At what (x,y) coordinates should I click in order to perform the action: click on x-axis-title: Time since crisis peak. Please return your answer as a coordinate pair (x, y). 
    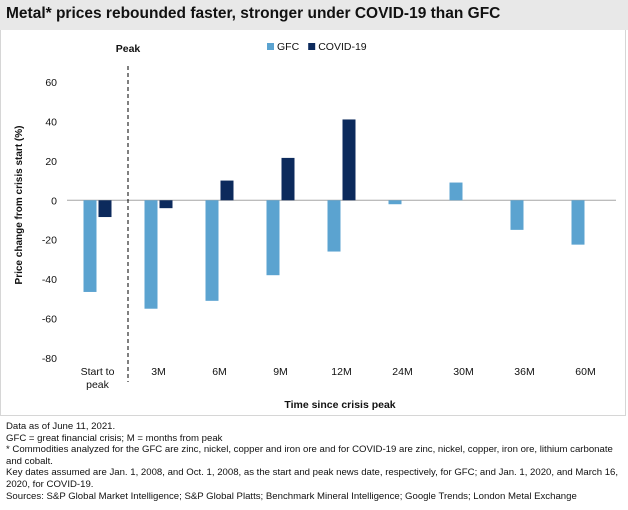
    Looking at the image, I should click on (339, 405).